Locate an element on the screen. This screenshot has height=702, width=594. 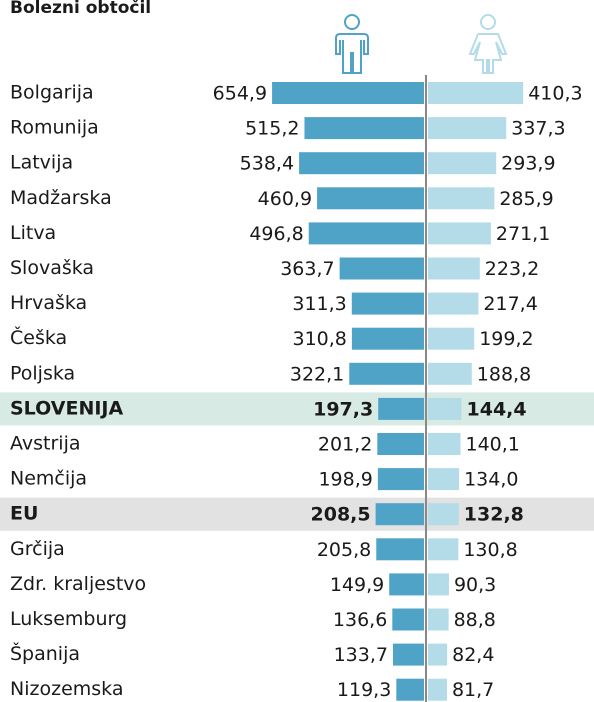
value-label: 337,3 is located at coordinates (538, 129).